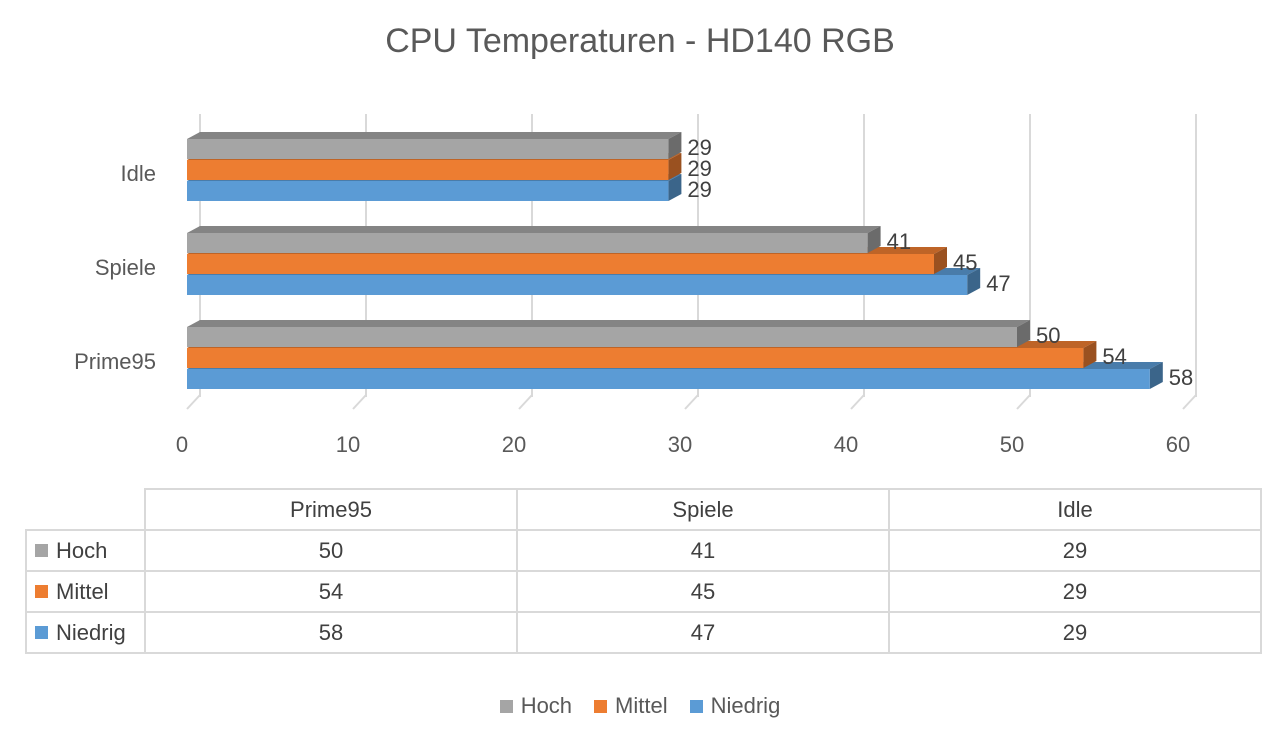 The width and height of the screenshot is (1280, 743). Describe the element at coordinates (680, 444) in the screenshot. I see `x-tick-label: 30` at that location.